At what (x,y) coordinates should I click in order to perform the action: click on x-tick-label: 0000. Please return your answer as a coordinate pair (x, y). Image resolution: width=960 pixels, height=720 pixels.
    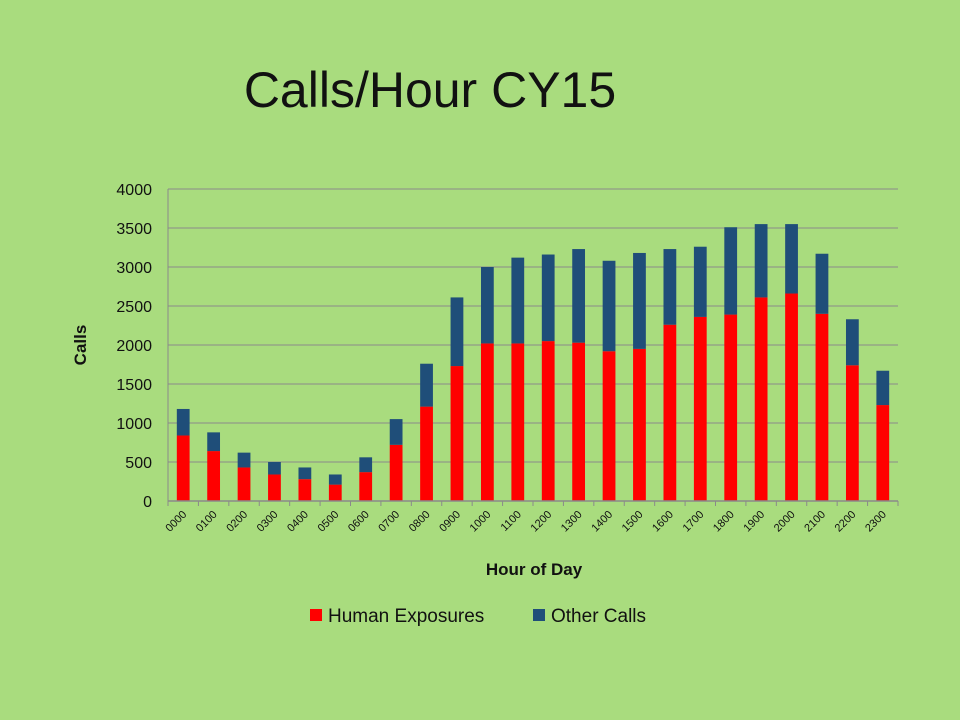
    Looking at the image, I should click on (177, 522).